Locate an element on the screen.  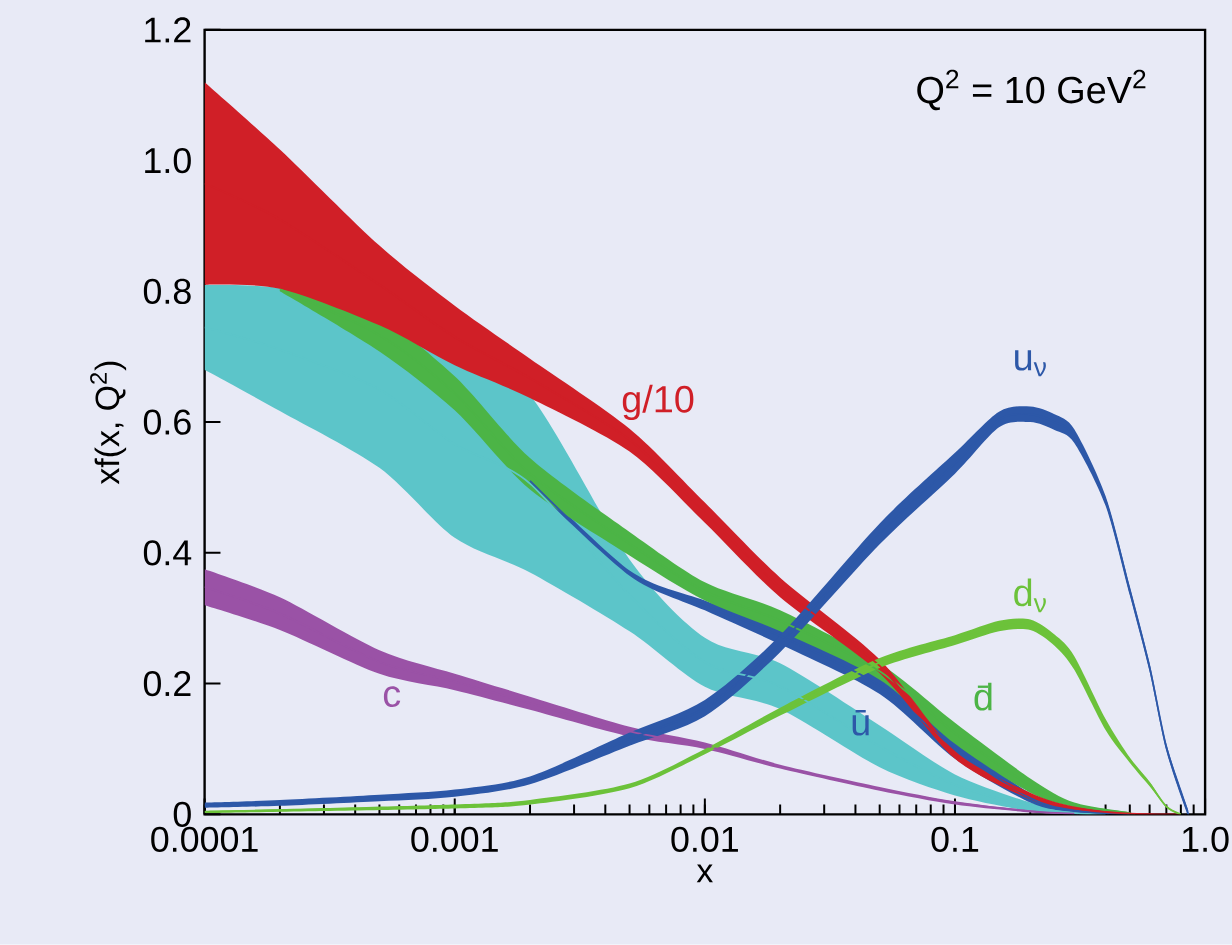
y-tick-label: 0 is located at coordinates (182, 814).